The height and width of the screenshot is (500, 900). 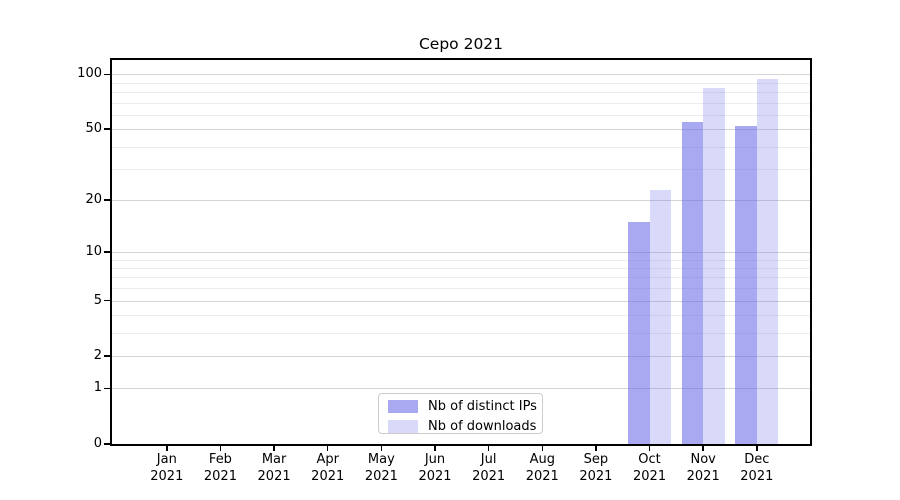 I want to click on y-tick-label: 1, so click(x=97, y=388).